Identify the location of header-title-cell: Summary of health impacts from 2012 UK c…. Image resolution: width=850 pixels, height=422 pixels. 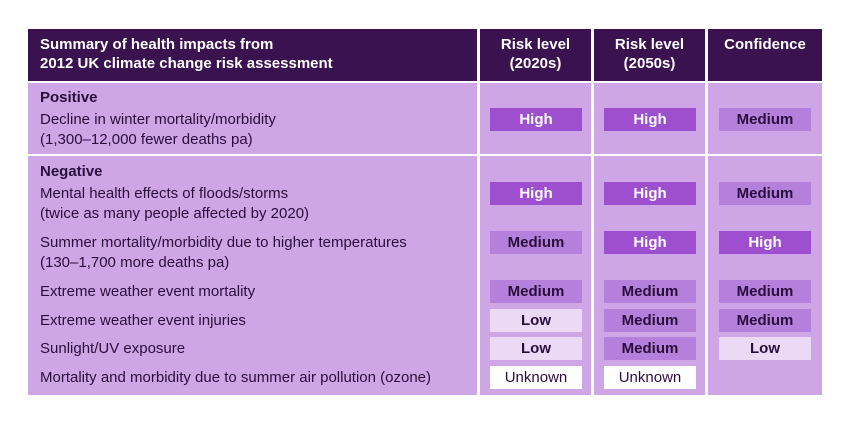
(252, 55).